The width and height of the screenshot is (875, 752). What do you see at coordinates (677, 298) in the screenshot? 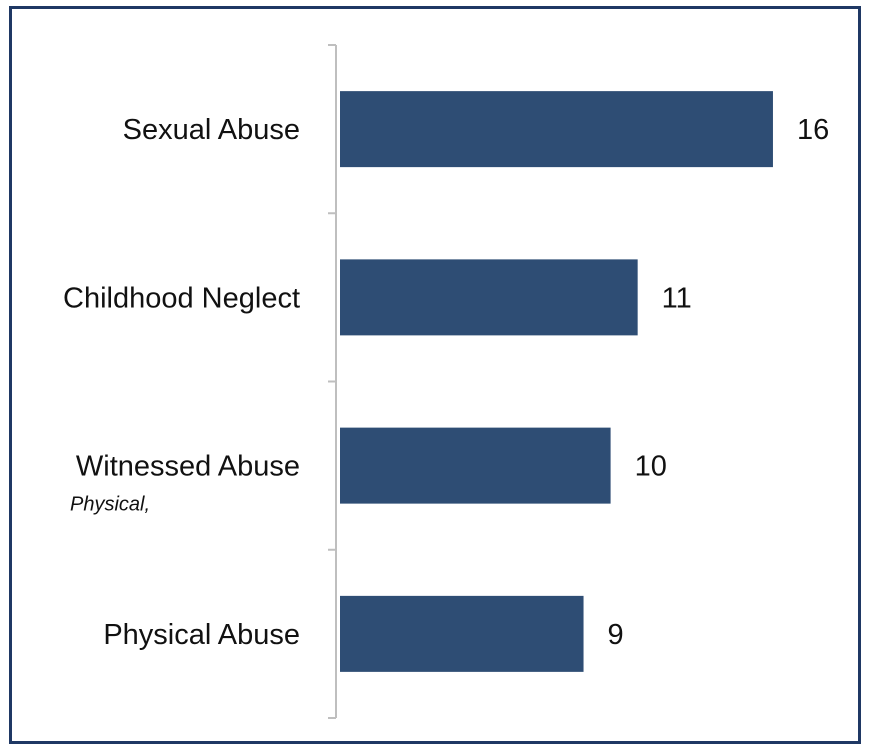
I see `data-label: 11` at bounding box center [677, 298].